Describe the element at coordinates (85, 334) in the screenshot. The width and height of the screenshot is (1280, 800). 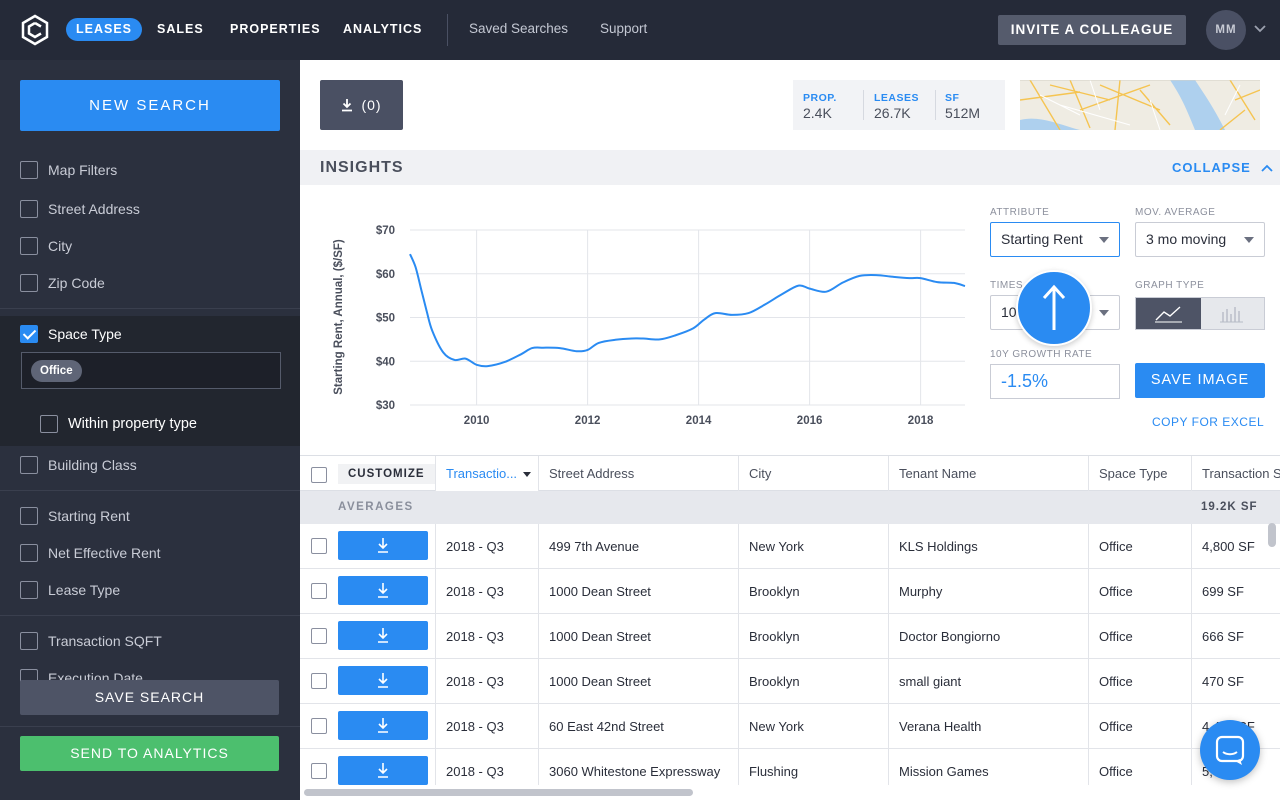
I see `filter-label: Space Type` at that location.